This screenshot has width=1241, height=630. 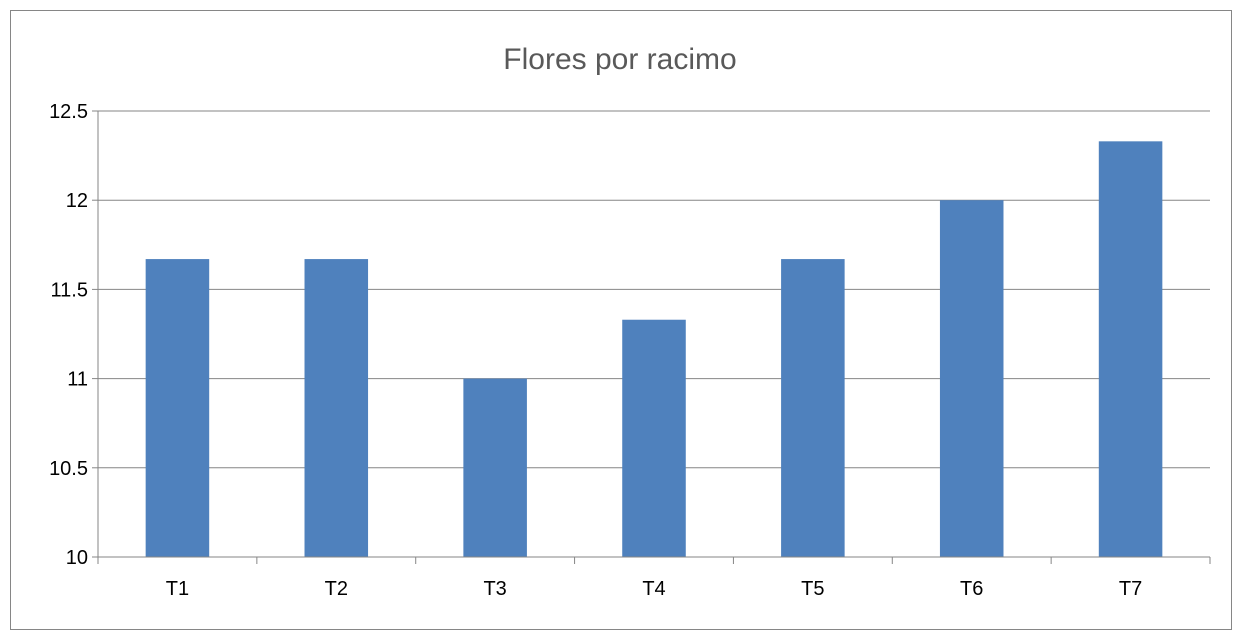 What do you see at coordinates (812, 589) in the screenshot?
I see `x-tick-label: T5` at bounding box center [812, 589].